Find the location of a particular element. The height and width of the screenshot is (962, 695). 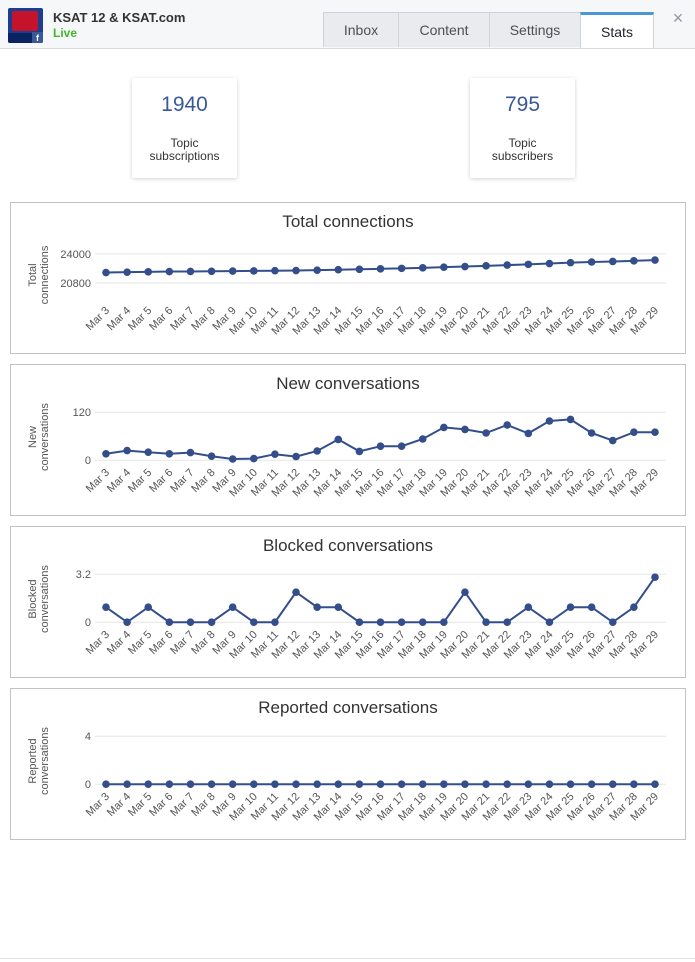

y-axis-label-line: Reported is located at coordinates (33, 760).